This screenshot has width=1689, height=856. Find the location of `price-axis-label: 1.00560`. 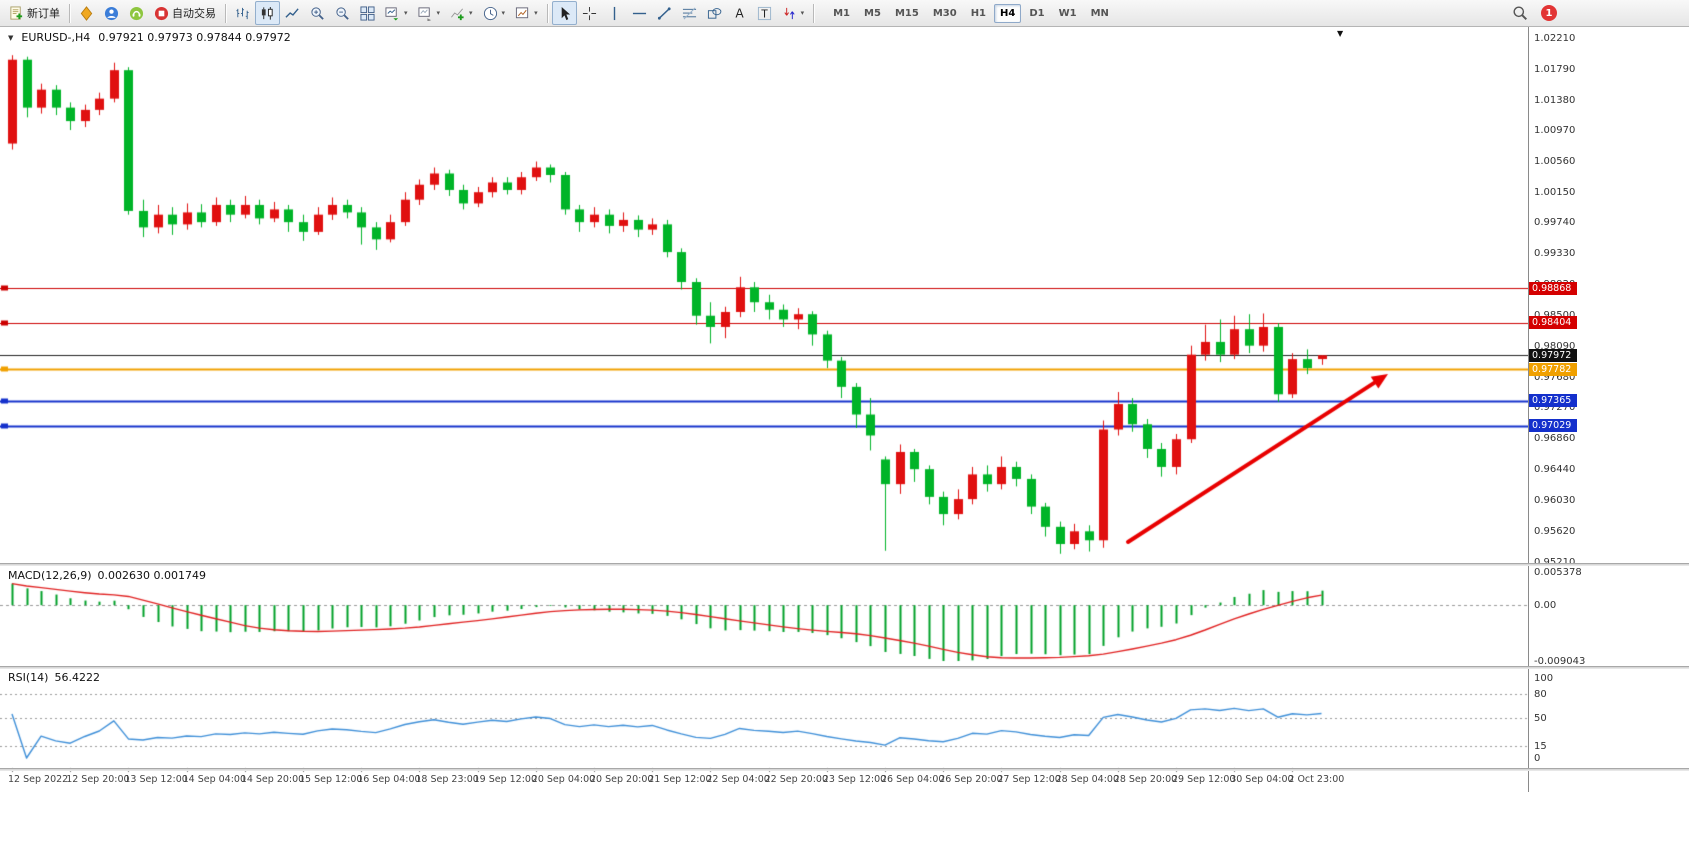

price-axis-label: 1.00560 is located at coordinates (1555, 161).